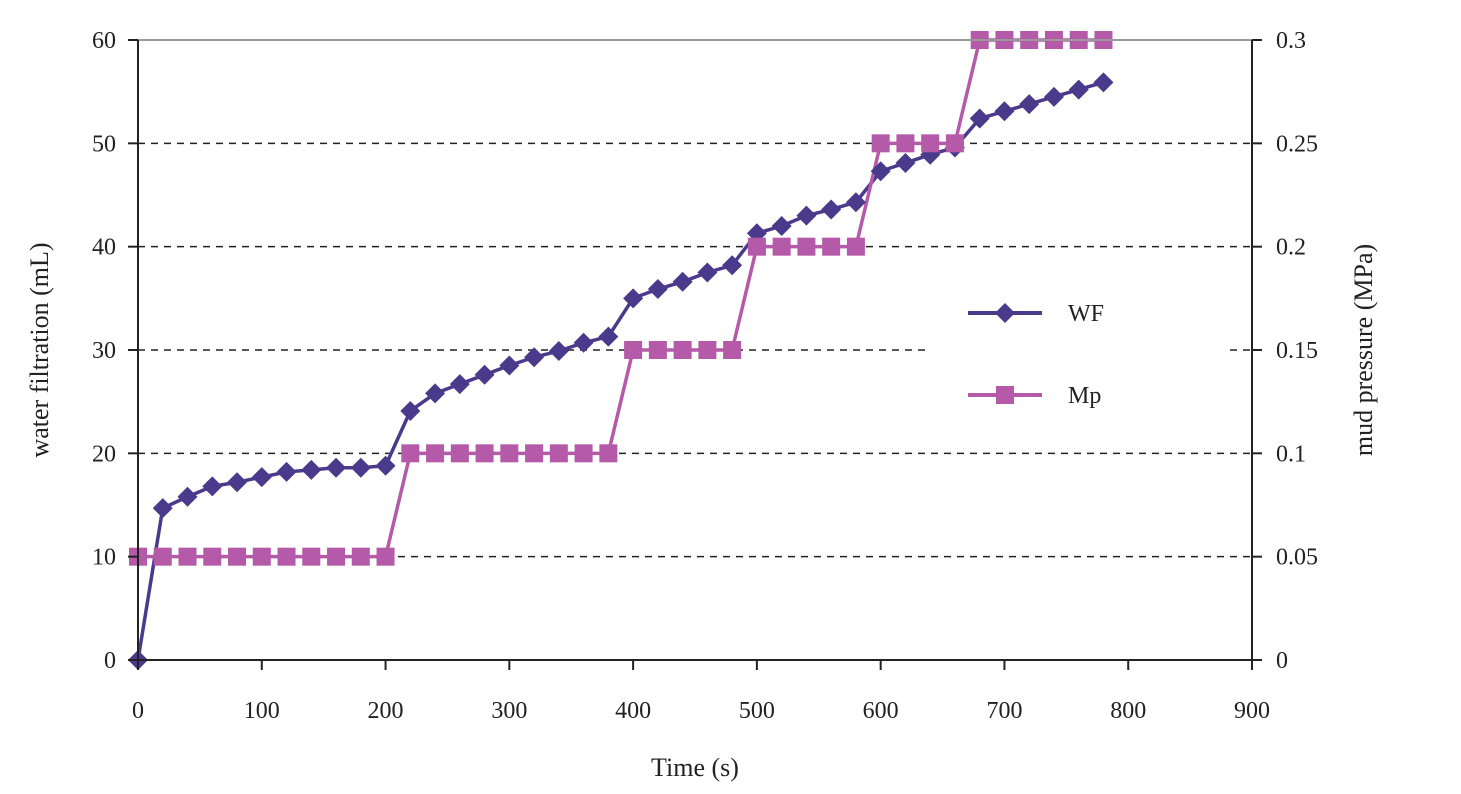  Describe the element at coordinates (104, 558) in the screenshot. I see `y-tick-label: 10` at that location.